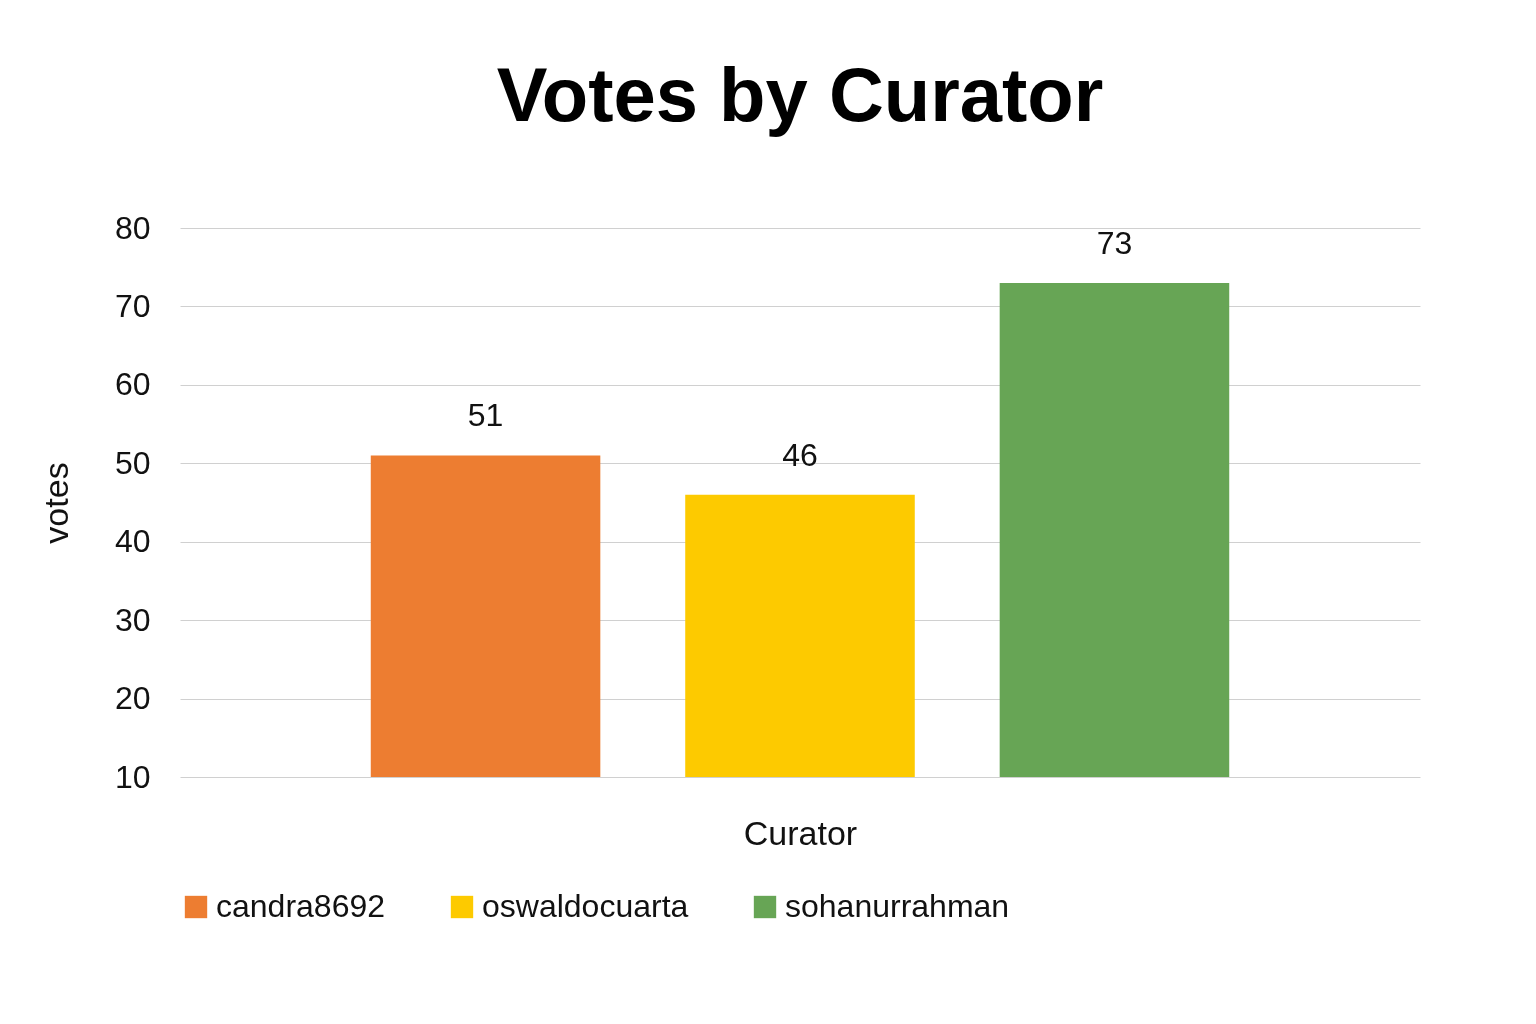 This screenshot has width=1536, height=1024. Describe the element at coordinates (485, 415) in the screenshot. I see `data-label: 51` at that location.